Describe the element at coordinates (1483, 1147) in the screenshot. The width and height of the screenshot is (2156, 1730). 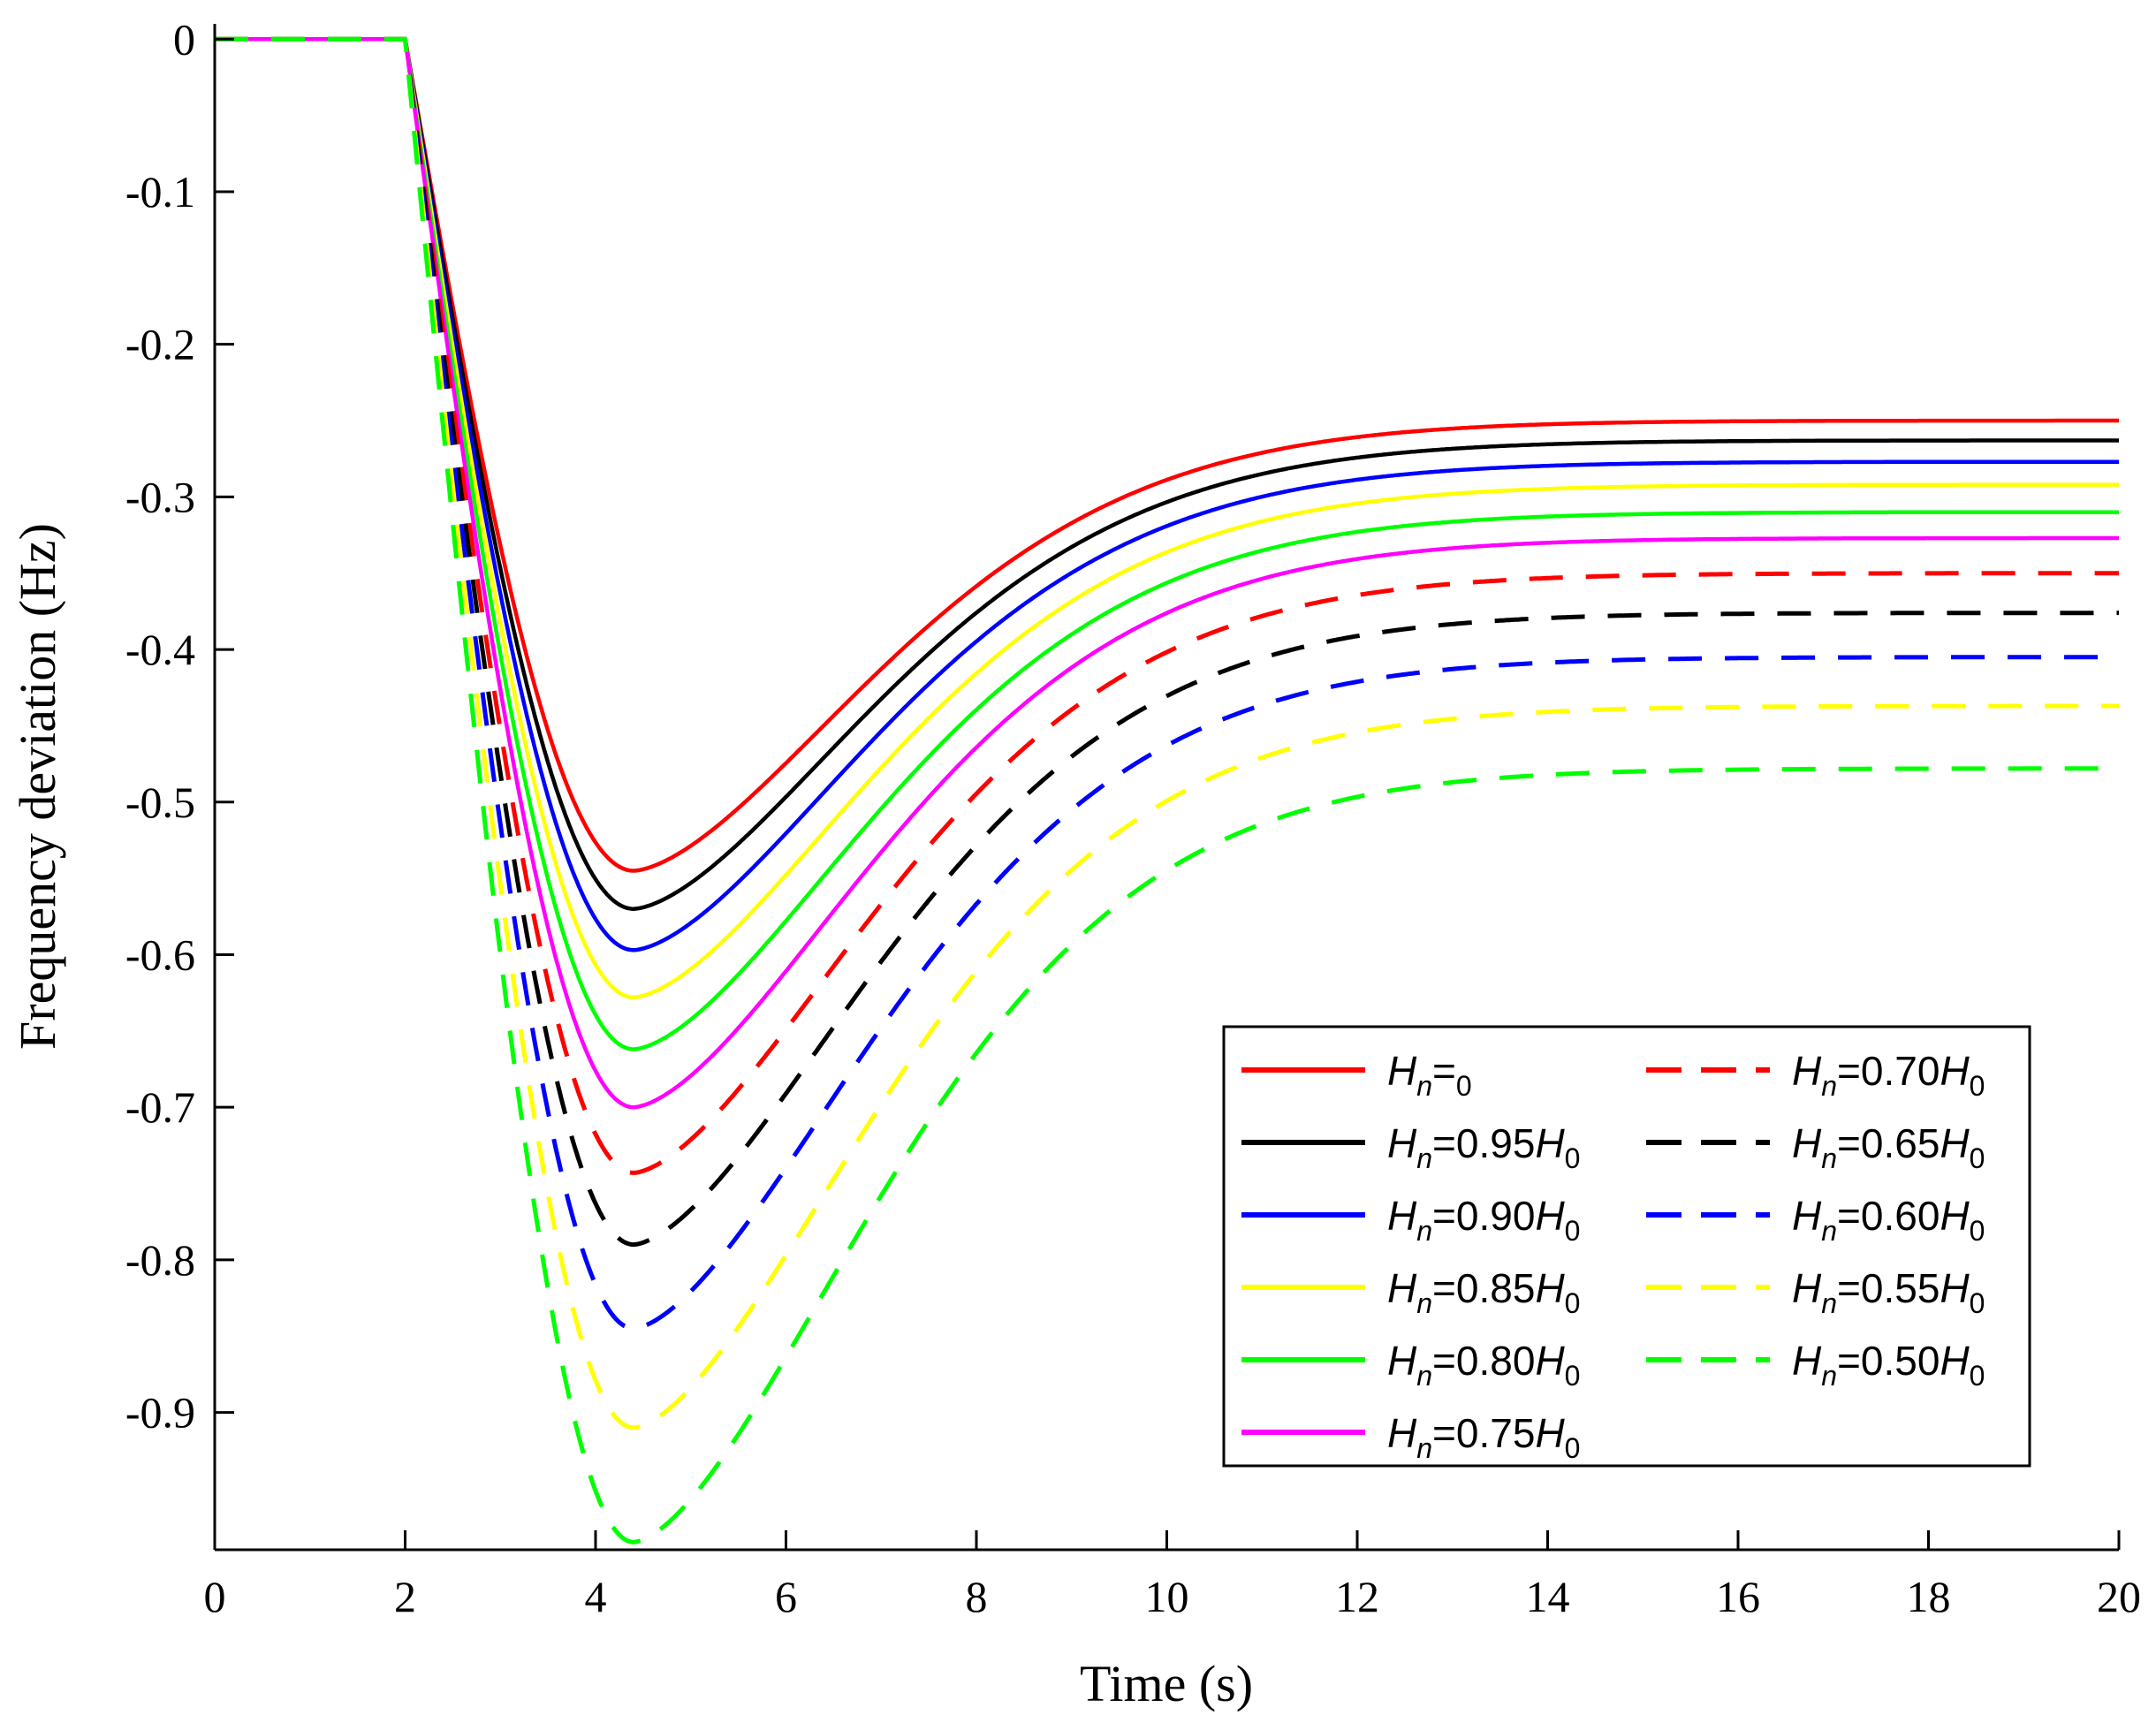
I see `legend-label: Hn=0.95H0` at that location.